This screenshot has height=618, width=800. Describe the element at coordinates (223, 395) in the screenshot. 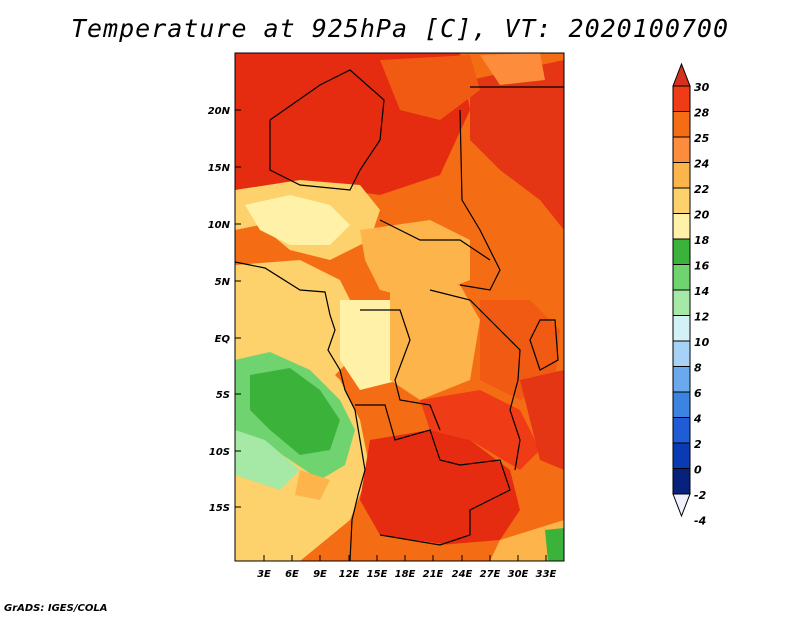

I see `y-tick-label: 5S` at that location.